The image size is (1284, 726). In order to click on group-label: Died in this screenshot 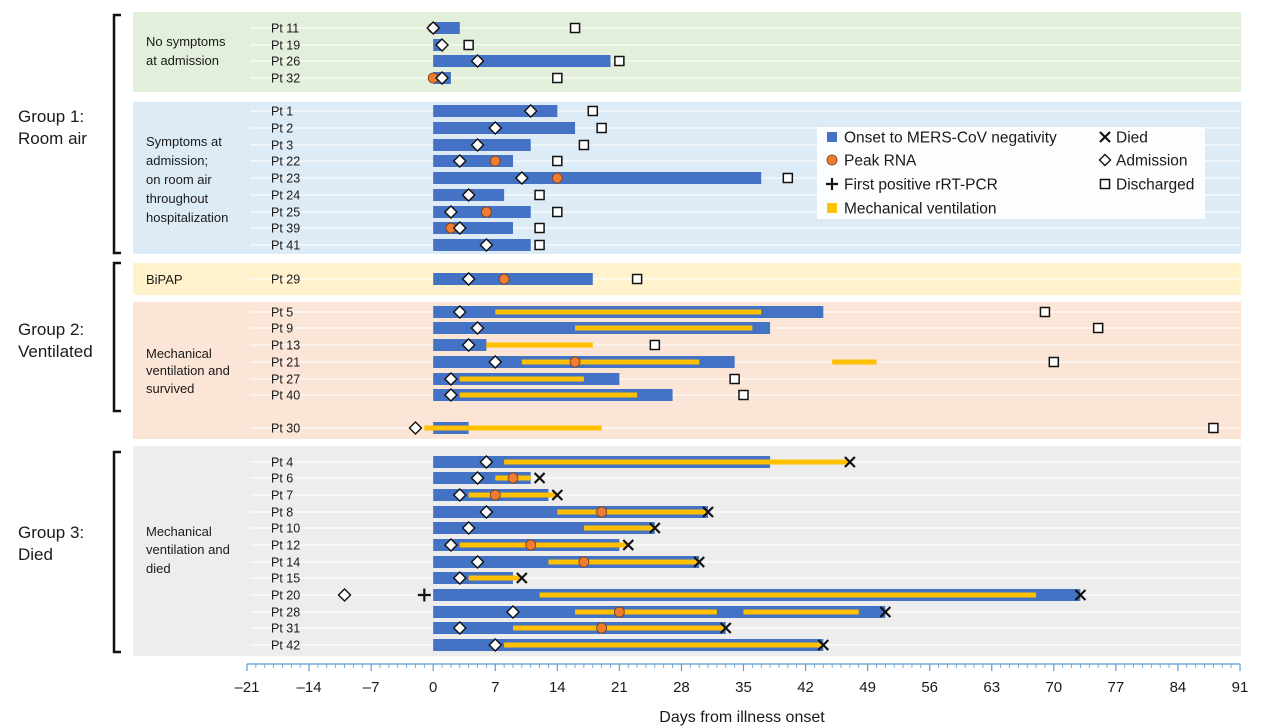, I will do `click(35, 554)`.